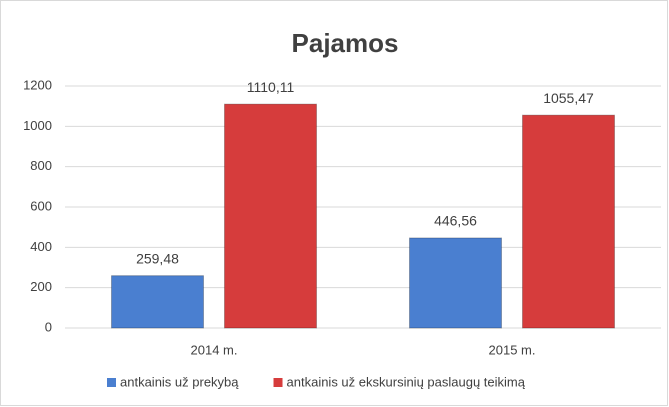 This screenshot has height=407, width=669. What do you see at coordinates (41, 286) in the screenshot?
I see `y-tick-label: 200` at bounding box center [41, 286].